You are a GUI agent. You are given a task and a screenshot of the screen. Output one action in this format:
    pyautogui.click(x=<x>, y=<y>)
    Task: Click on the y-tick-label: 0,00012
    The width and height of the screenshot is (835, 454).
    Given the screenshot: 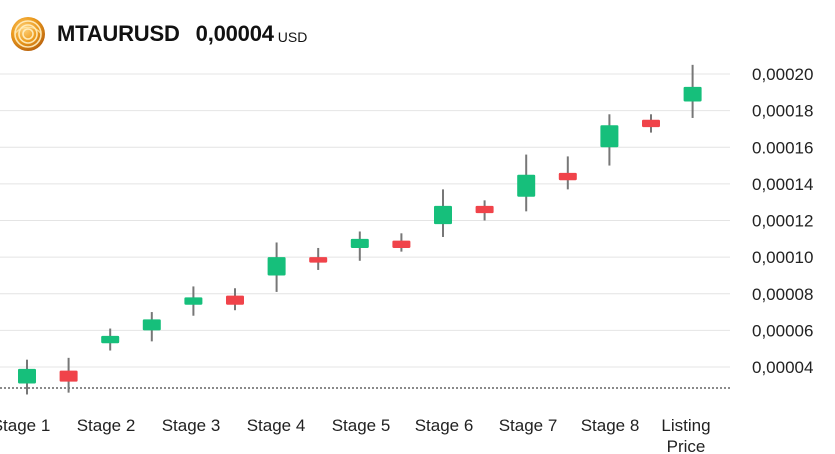 What is the action you would take?
    pyautogui.click(x=782, y=221)
    